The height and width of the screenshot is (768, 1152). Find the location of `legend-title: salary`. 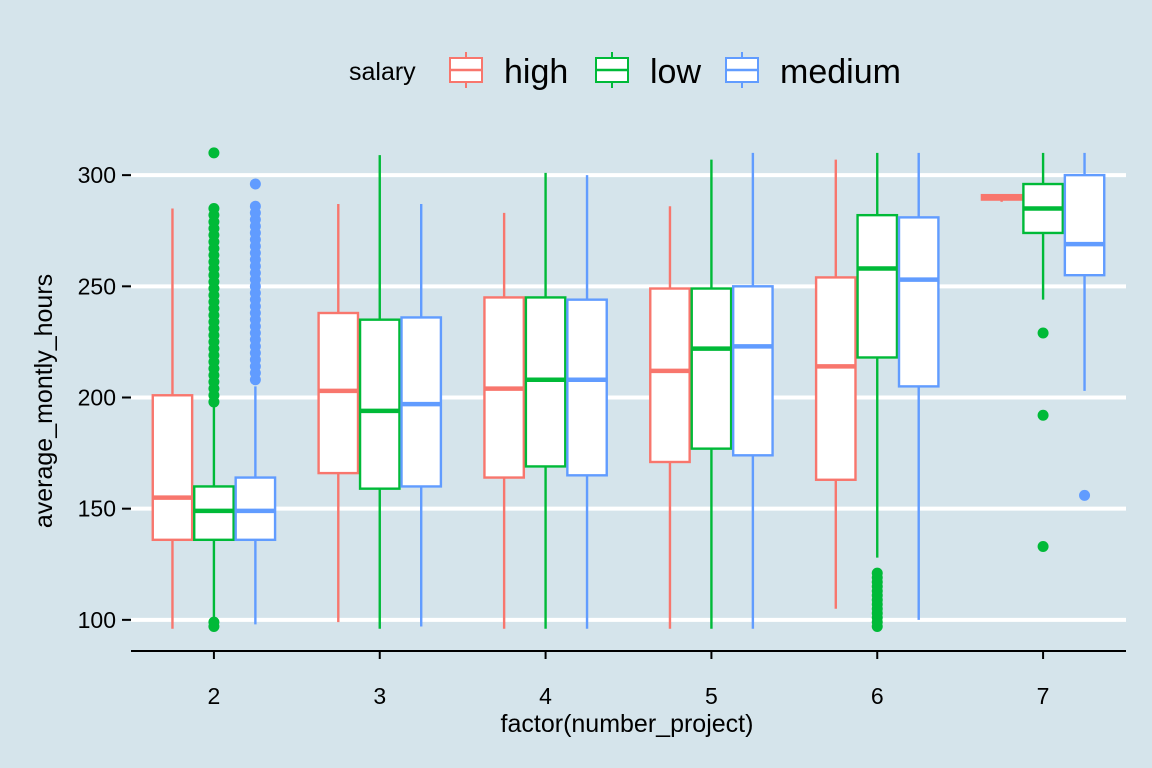

legend-title: salary is located at coordinates (382, 72).